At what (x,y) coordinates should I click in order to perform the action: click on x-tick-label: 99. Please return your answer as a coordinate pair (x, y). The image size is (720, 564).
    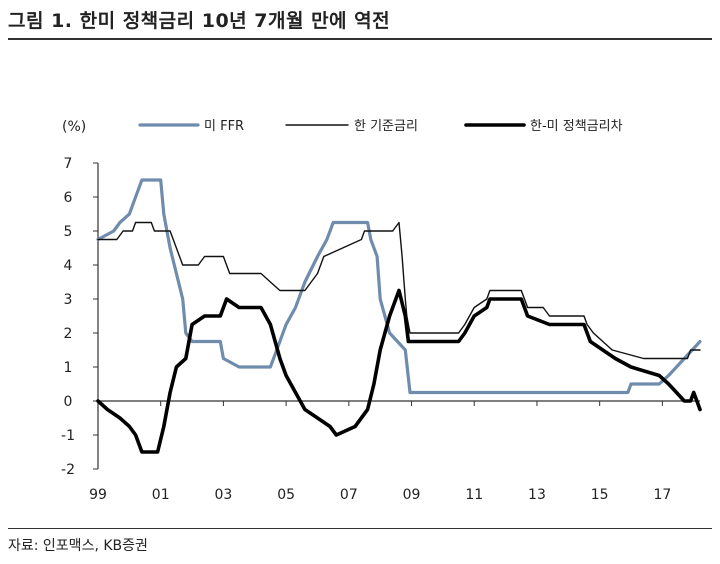
    Looking at the image, I should click on (98, 495).